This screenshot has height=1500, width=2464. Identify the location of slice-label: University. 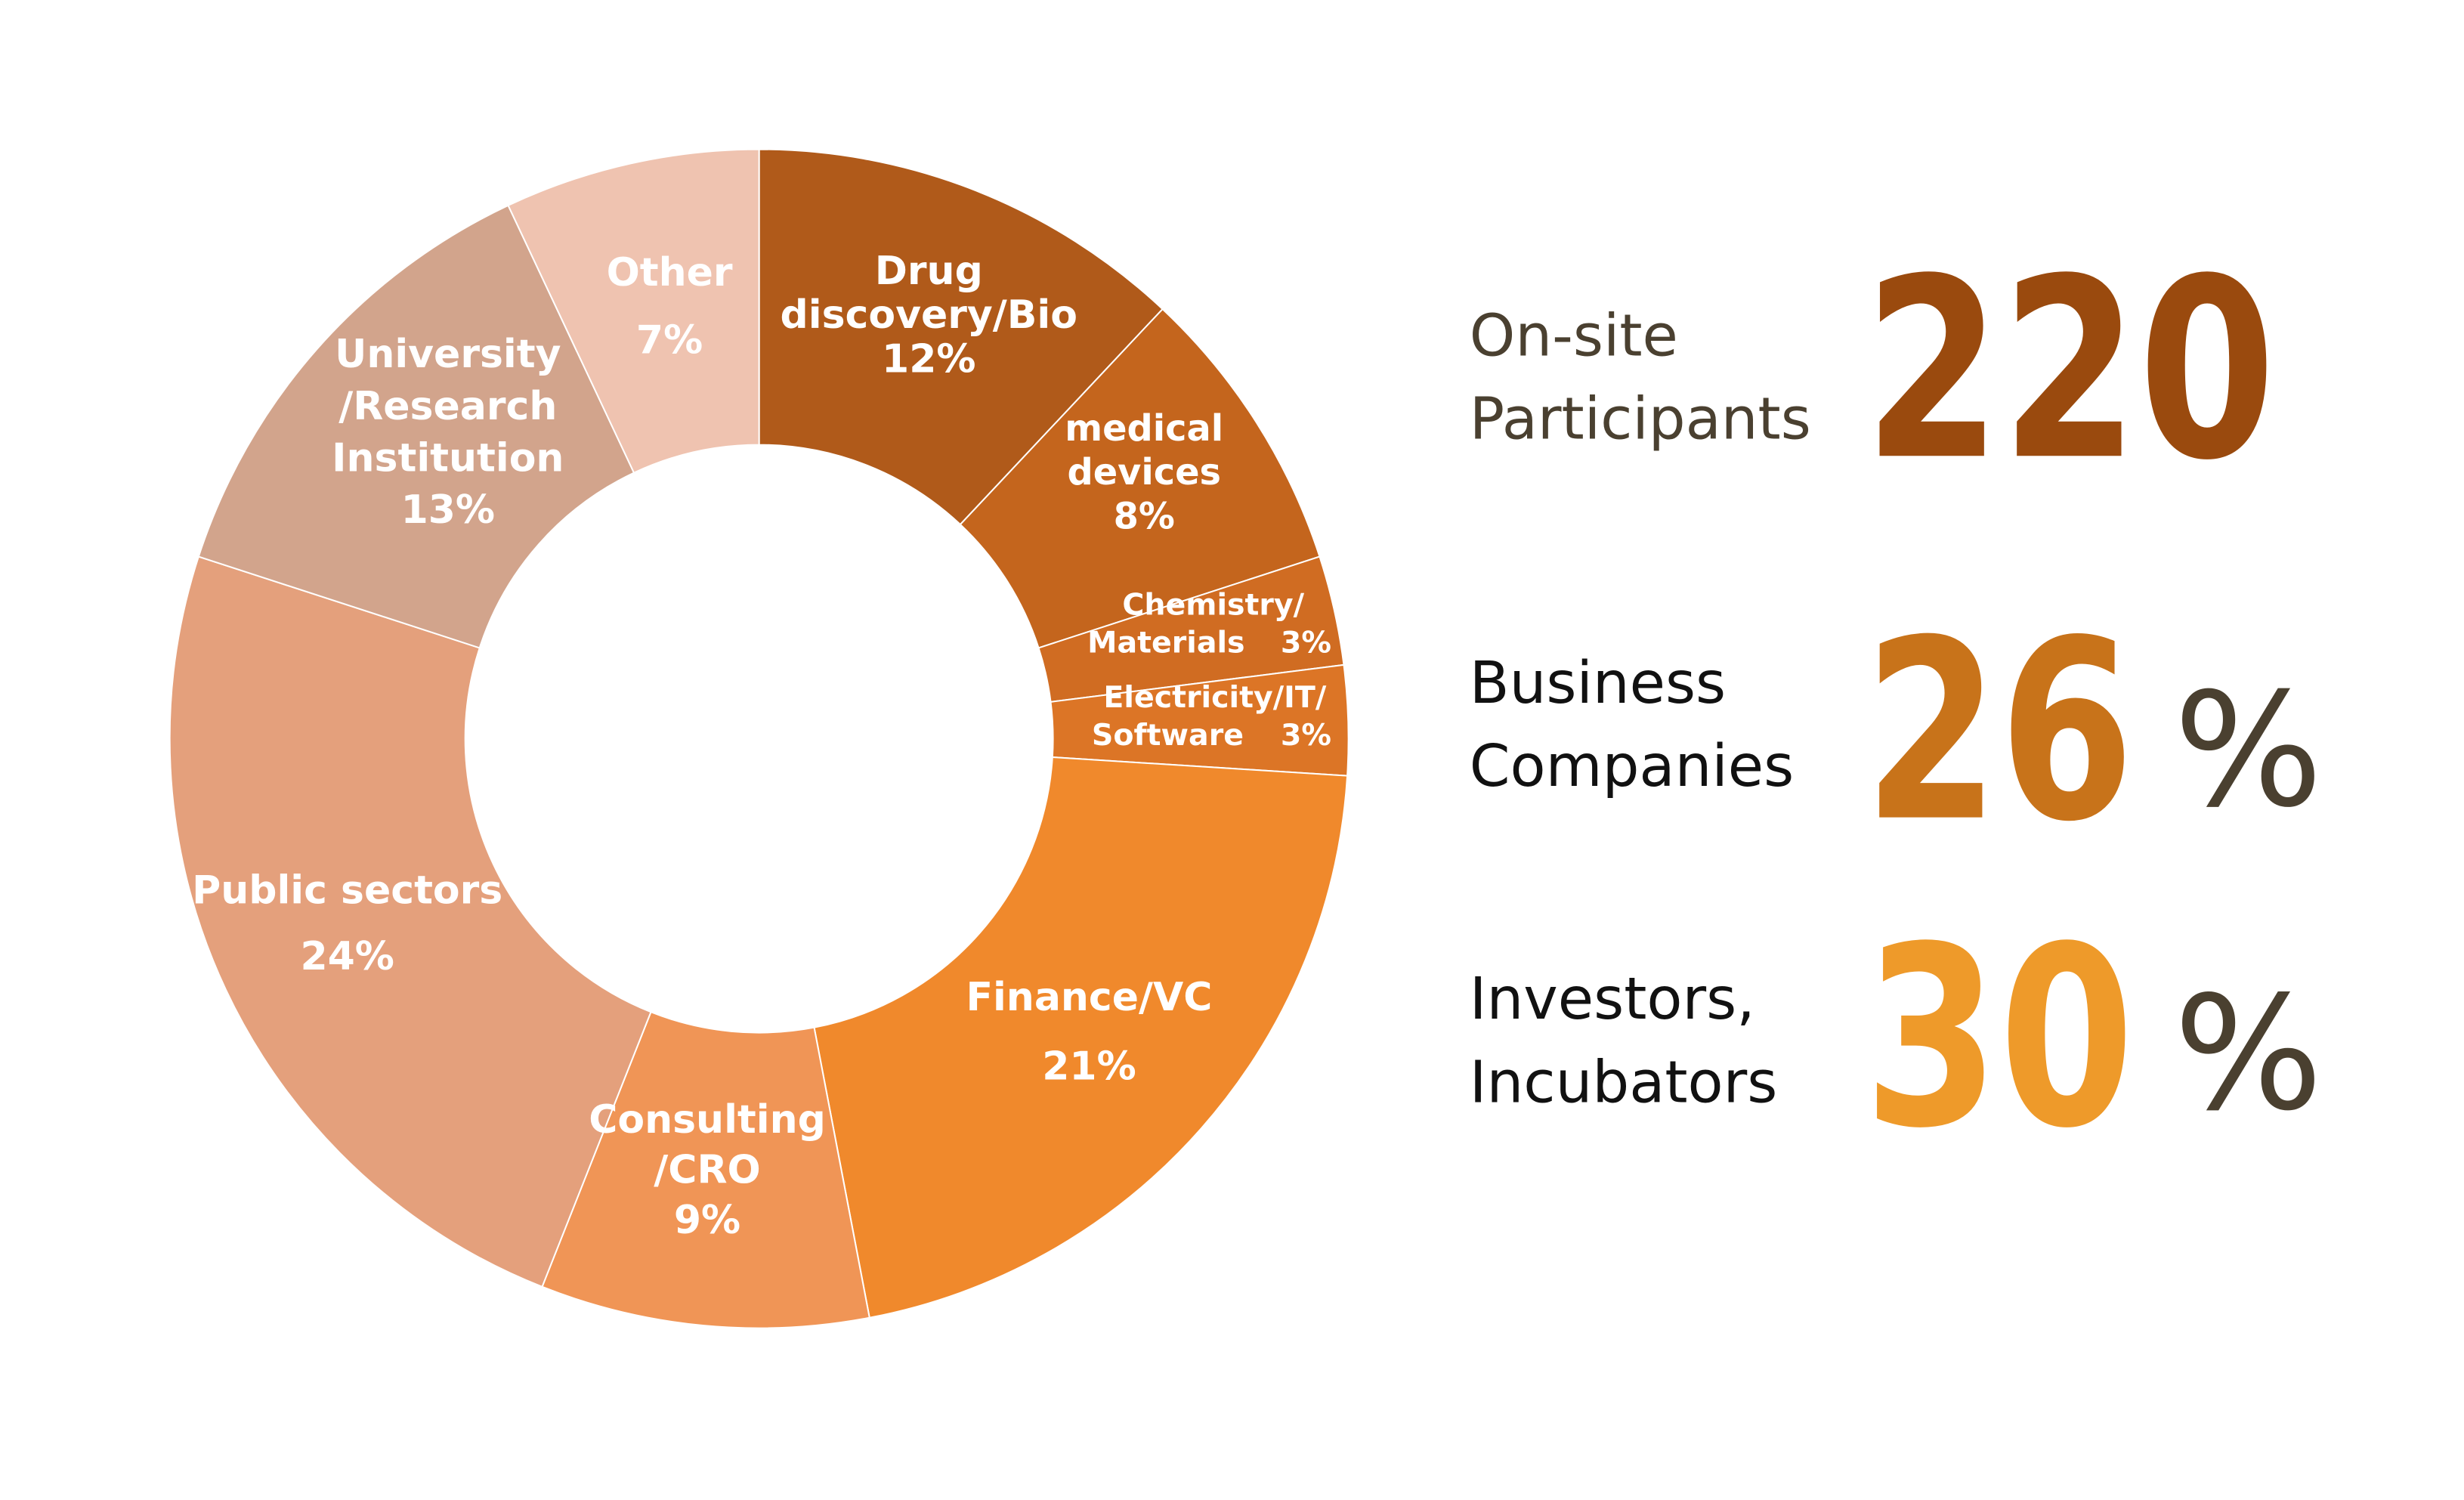
(448, 354).